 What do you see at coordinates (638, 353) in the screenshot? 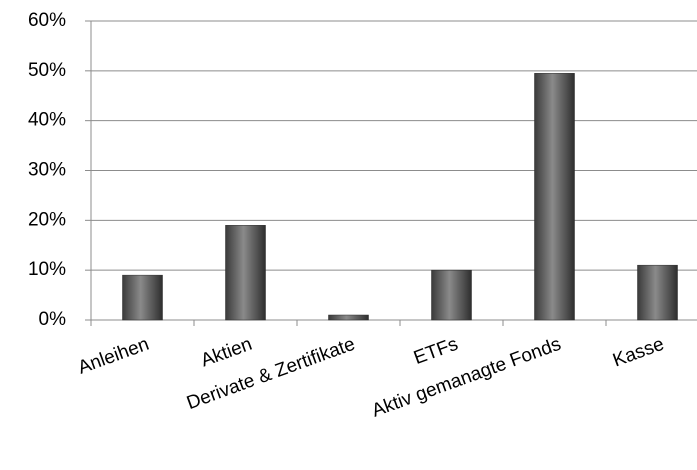
I see `x-tick-label: Kasse` at bounding box center [638, 353].